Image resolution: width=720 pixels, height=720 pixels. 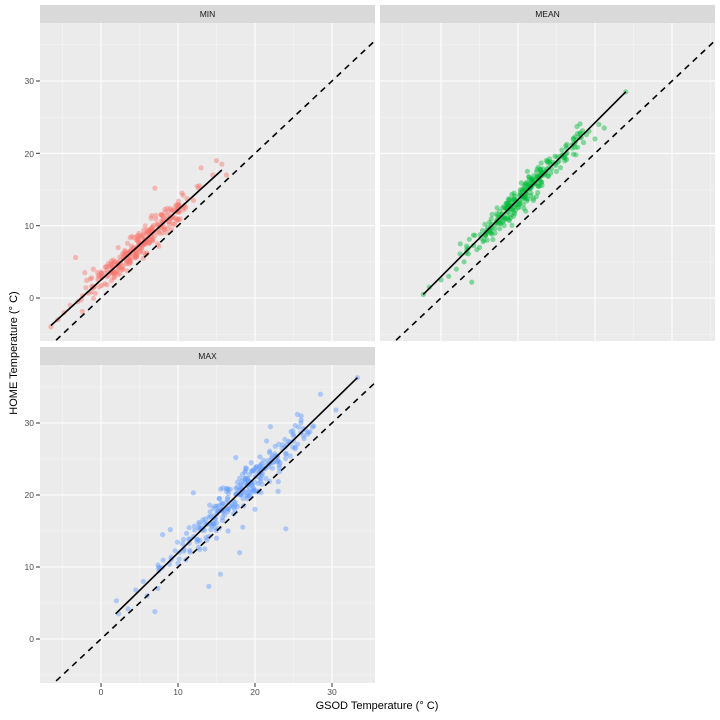 What do you see at coordinates (139, 244) in the screenshot?
I see `points-min` at bounding box center [139, 244].